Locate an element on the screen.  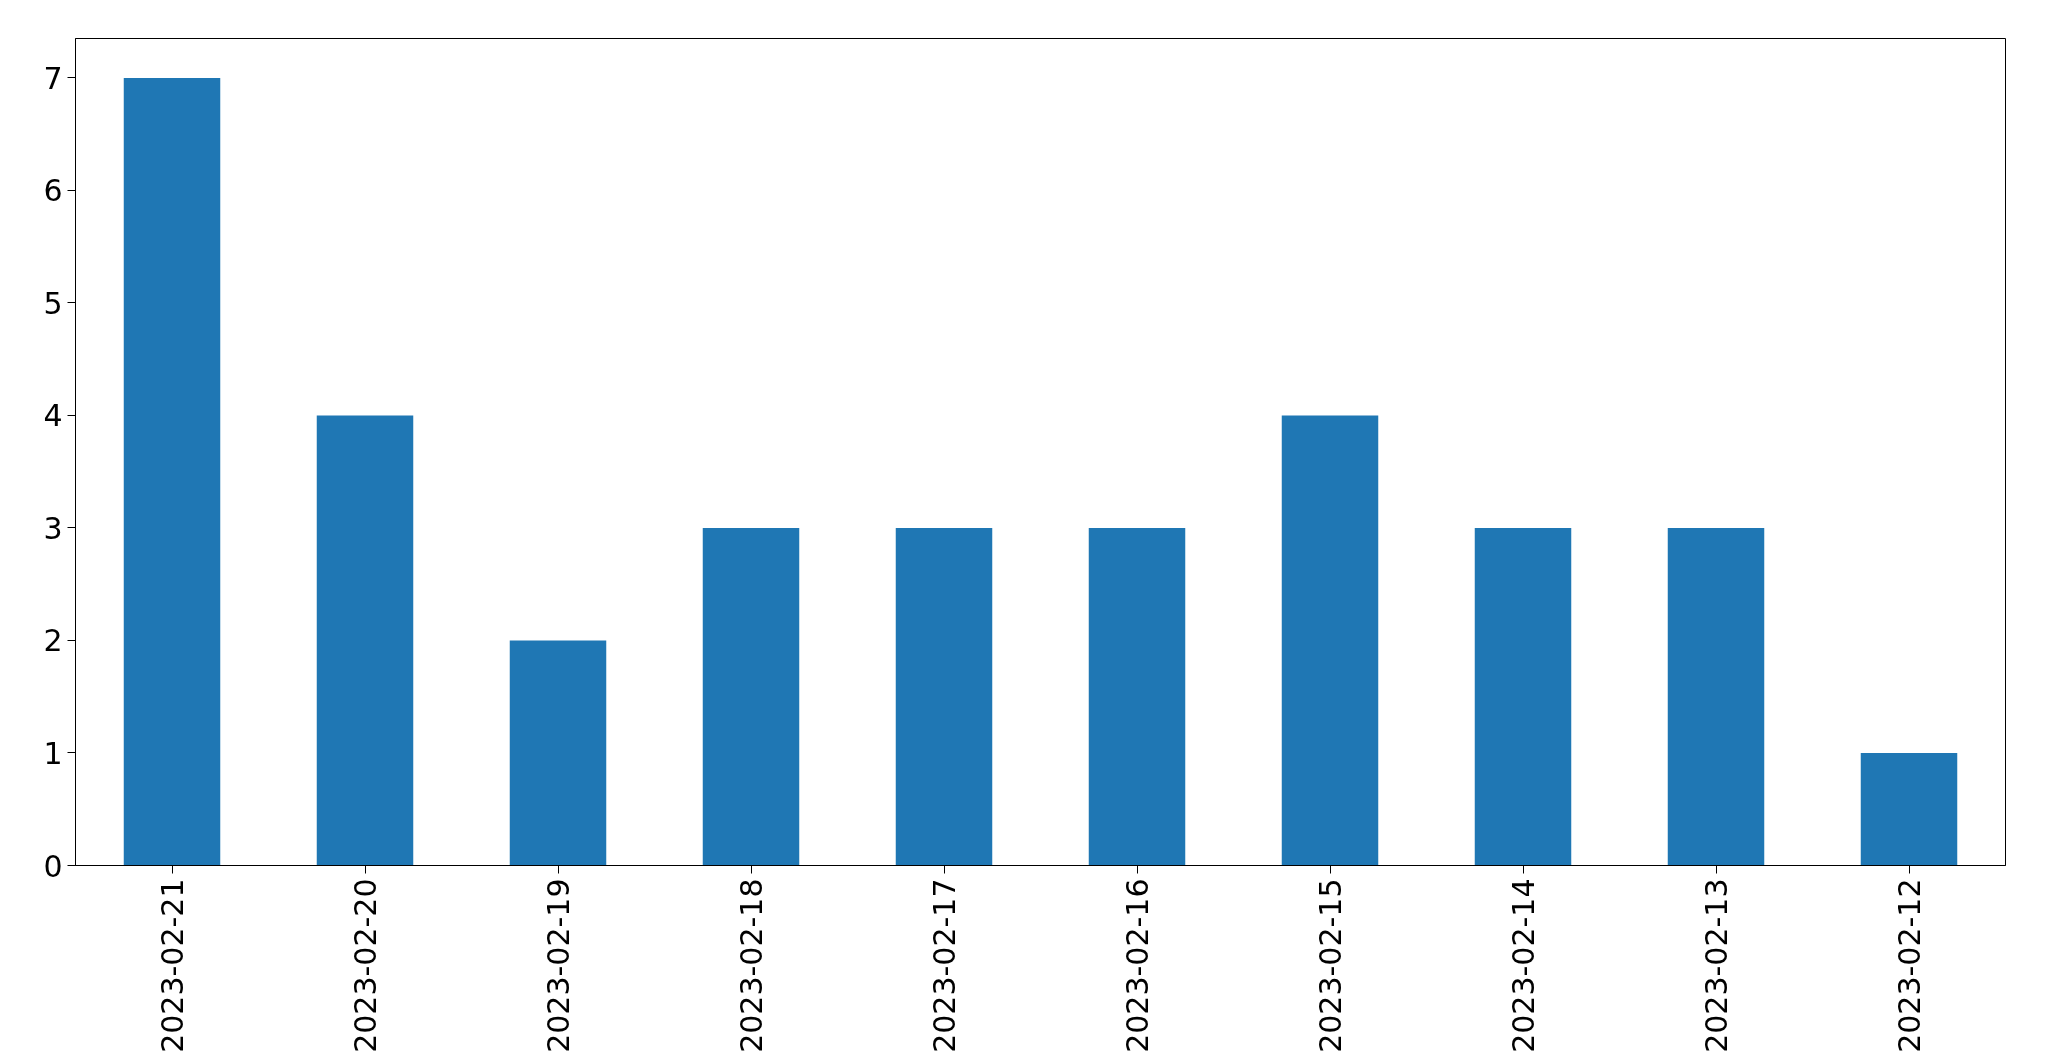
x-tick-label: 2023-02-17 is located at coordinates (944, 965).